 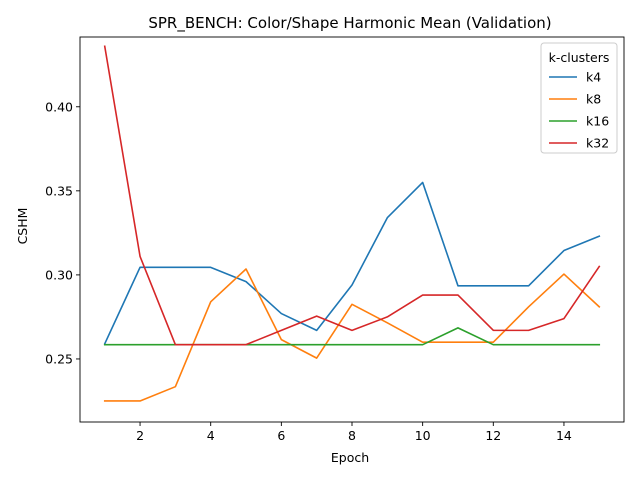 I want to click on legend-label-k32: k32, so click(x=597, y=143).